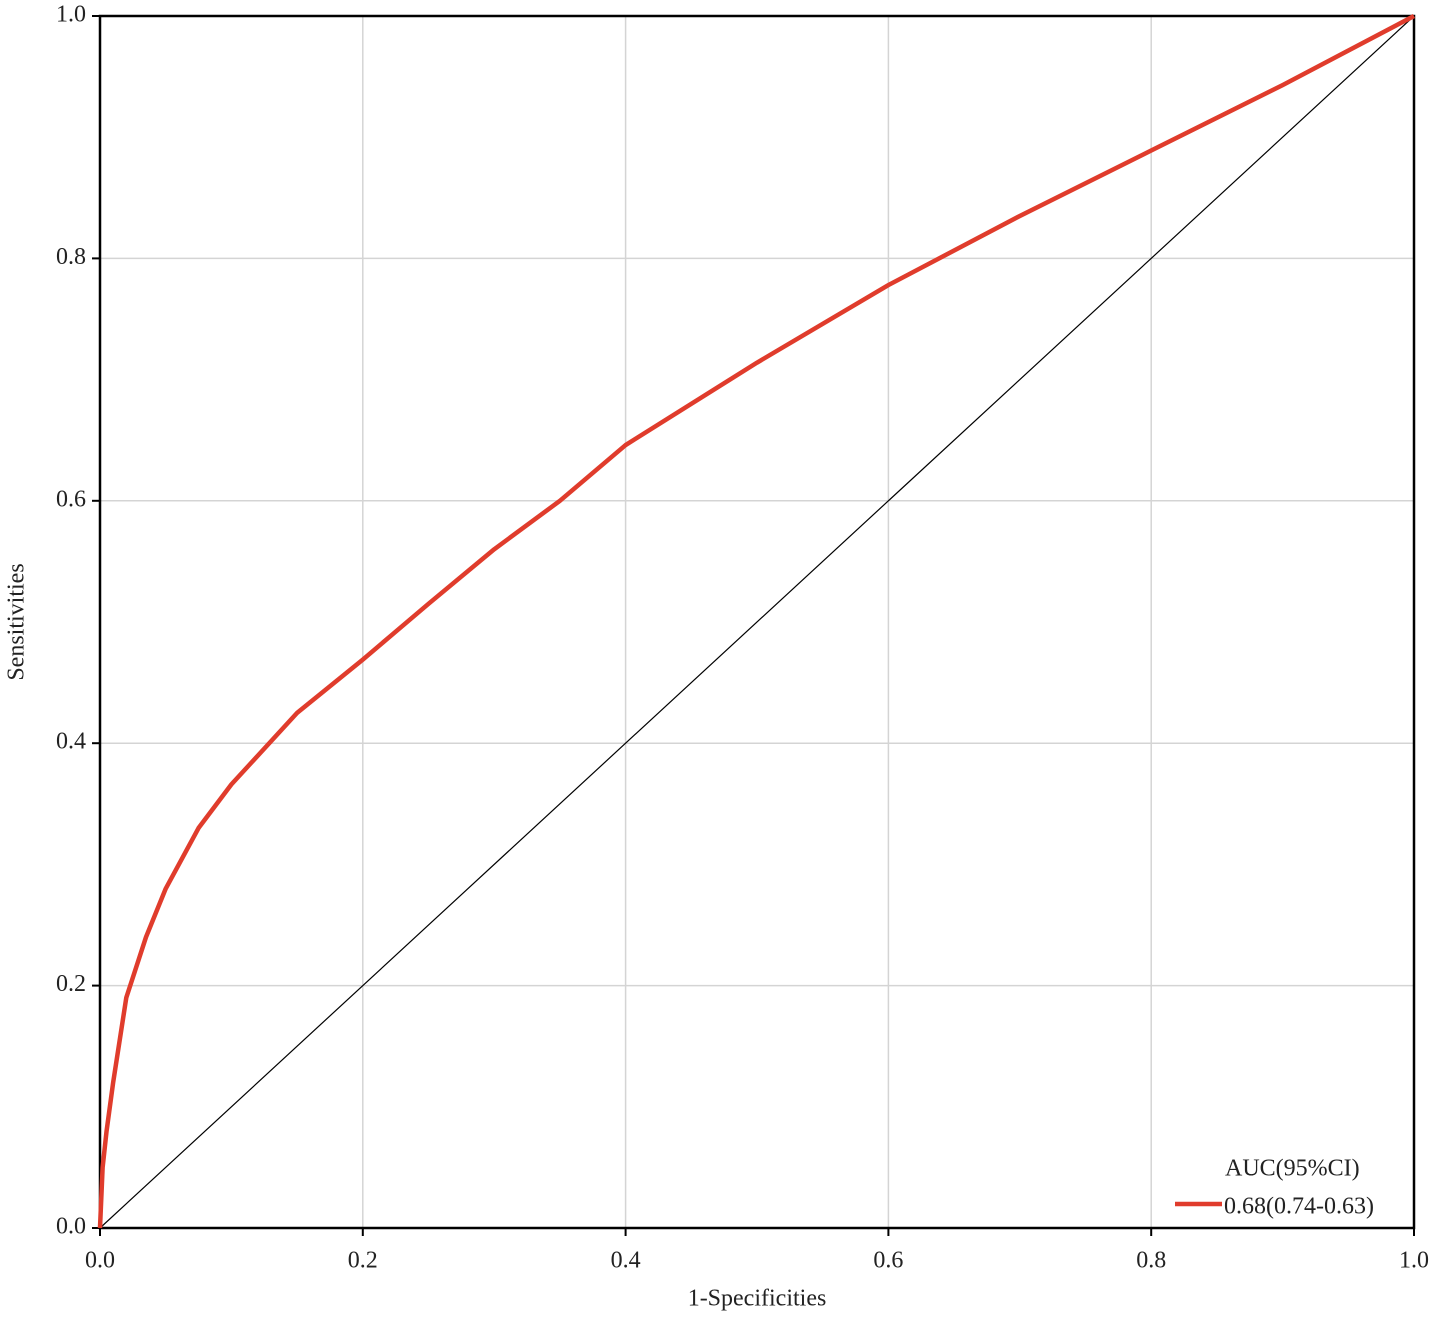 The height and width of the screenshot is (1321, 1441). What do you see at coordinates (888, 1261) in the screenshot?
I see `x-tick-label: 0.6` at bounding box center [888, 1261].